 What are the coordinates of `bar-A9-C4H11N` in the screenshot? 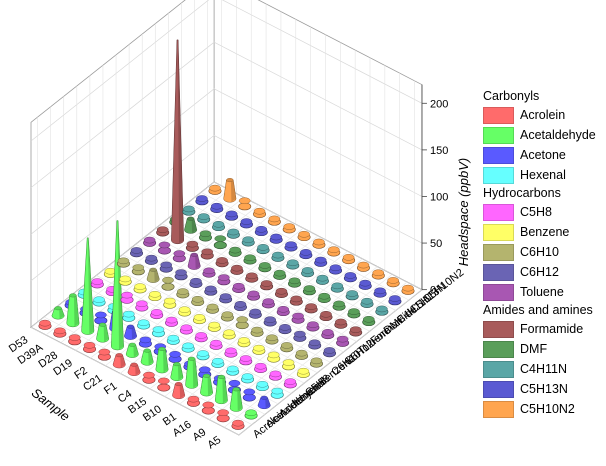 It's located at (367, 302).